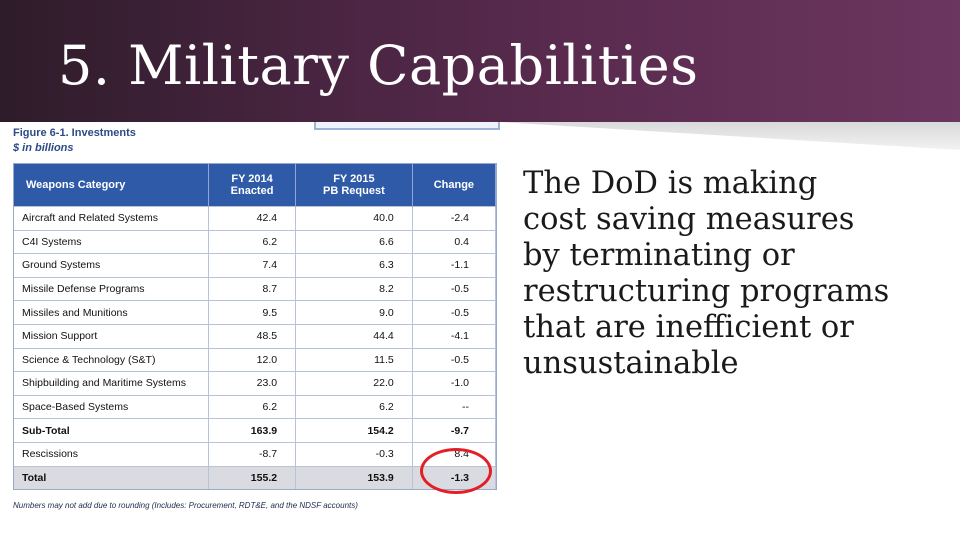 The width and height of the screenshot is (960, 540). I want to click on table-row: Missiles and Munitions 9.5 9.0 -0.5, so click(255, 312).